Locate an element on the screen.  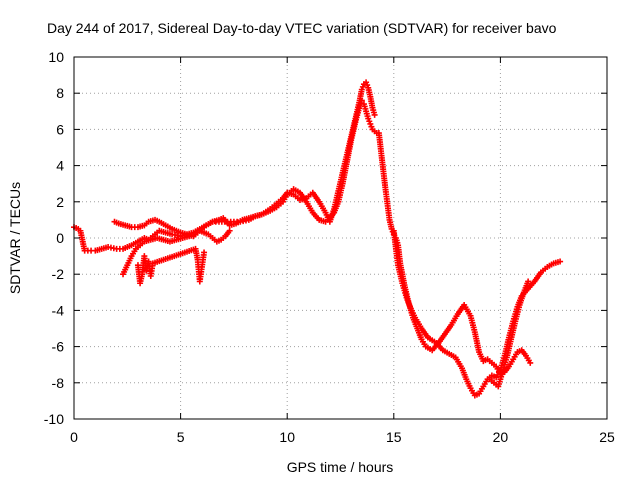
x-tick-label: 5 is located at coordinates (181, 437).